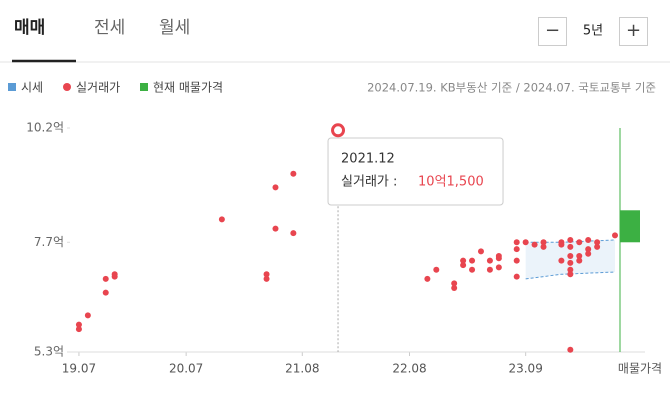 The width and height of the screenshot is (670, 406). I want to click on x-tick-label: 20.07, so click(186, 369).